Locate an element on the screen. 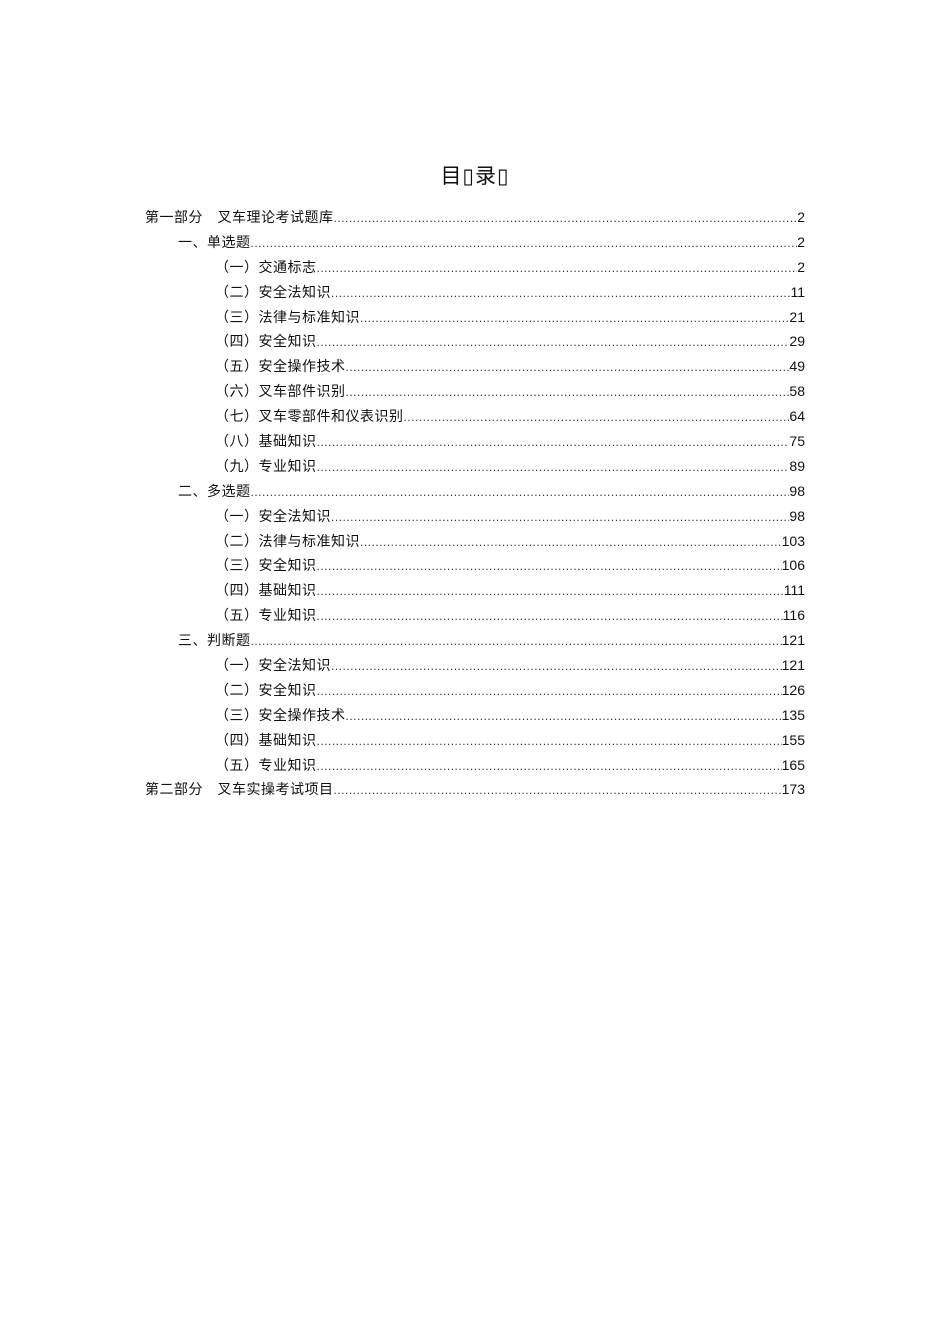  toc-entry: （一）安全法知识 98 is located at coordinates (475, 516).